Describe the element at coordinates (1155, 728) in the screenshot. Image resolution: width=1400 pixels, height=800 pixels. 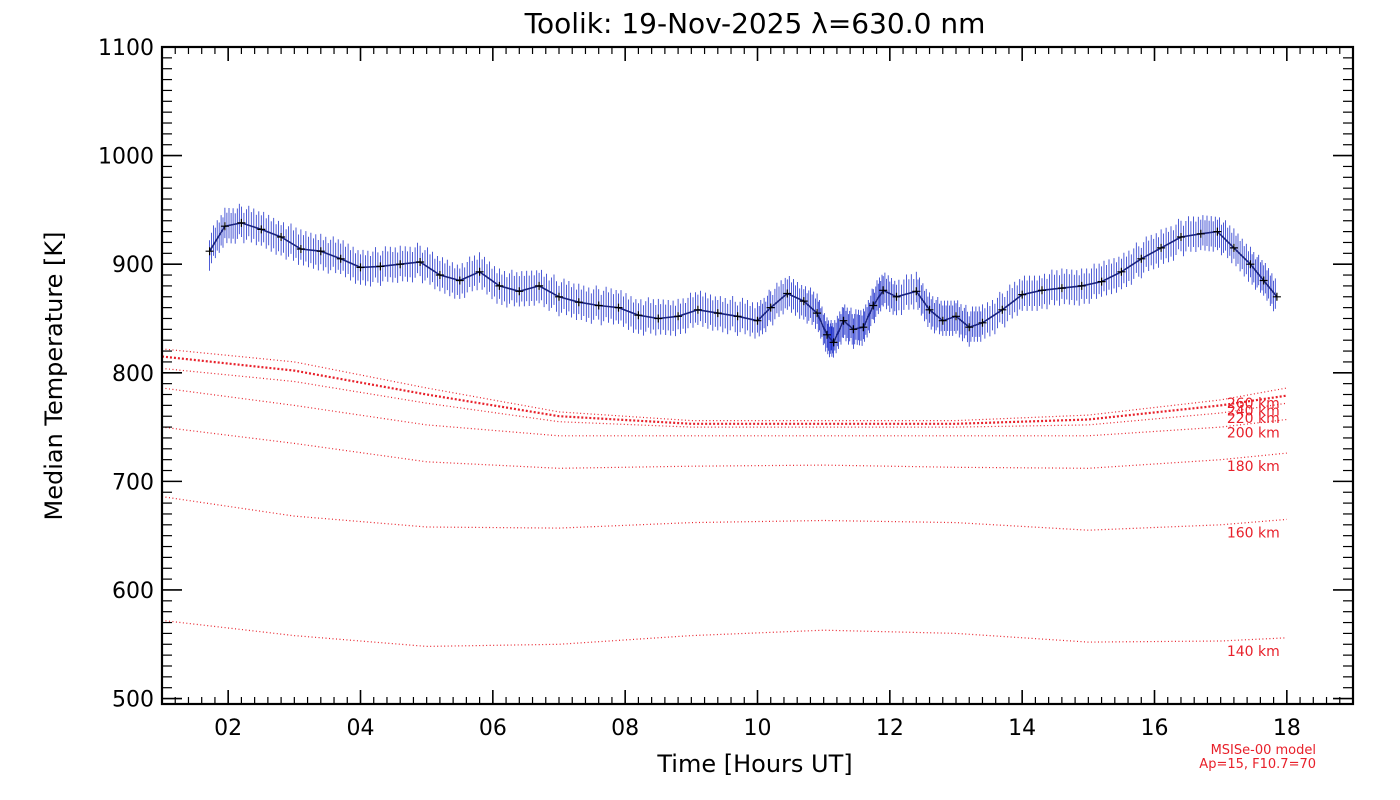
I see `x-tick-label: 16` at that location.